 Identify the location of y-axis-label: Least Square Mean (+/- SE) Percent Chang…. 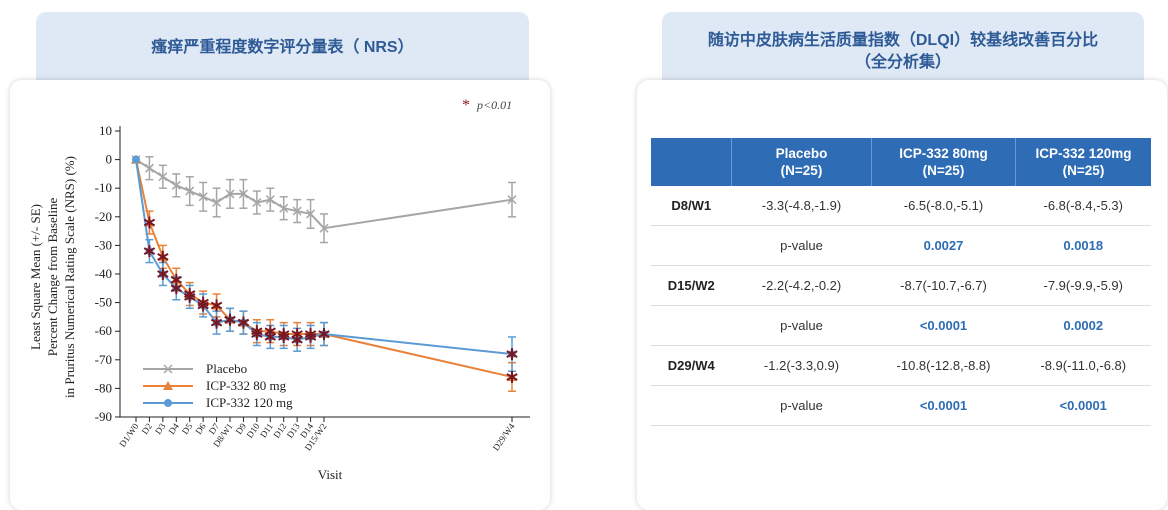
(52, 277).